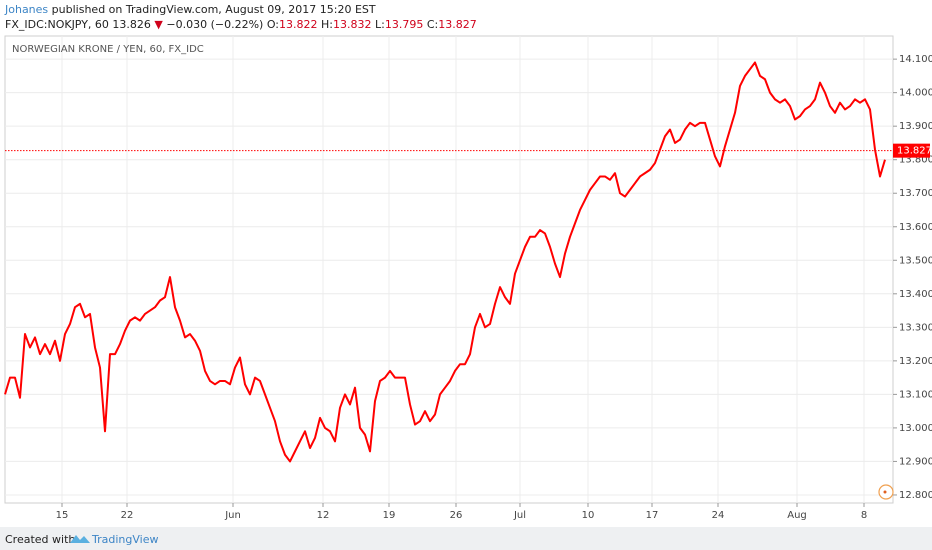 The height and width of the screenshot is (550, 932). Describe the element at coordinates (915, 461) in the screenshot. I see `y-tick-label: 12.900` at that location.